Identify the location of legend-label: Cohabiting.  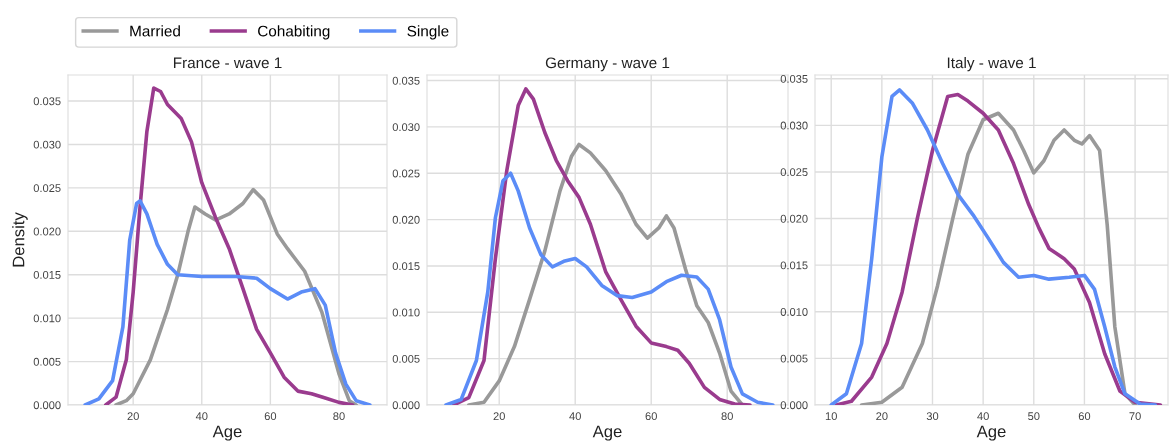
(294, 32).